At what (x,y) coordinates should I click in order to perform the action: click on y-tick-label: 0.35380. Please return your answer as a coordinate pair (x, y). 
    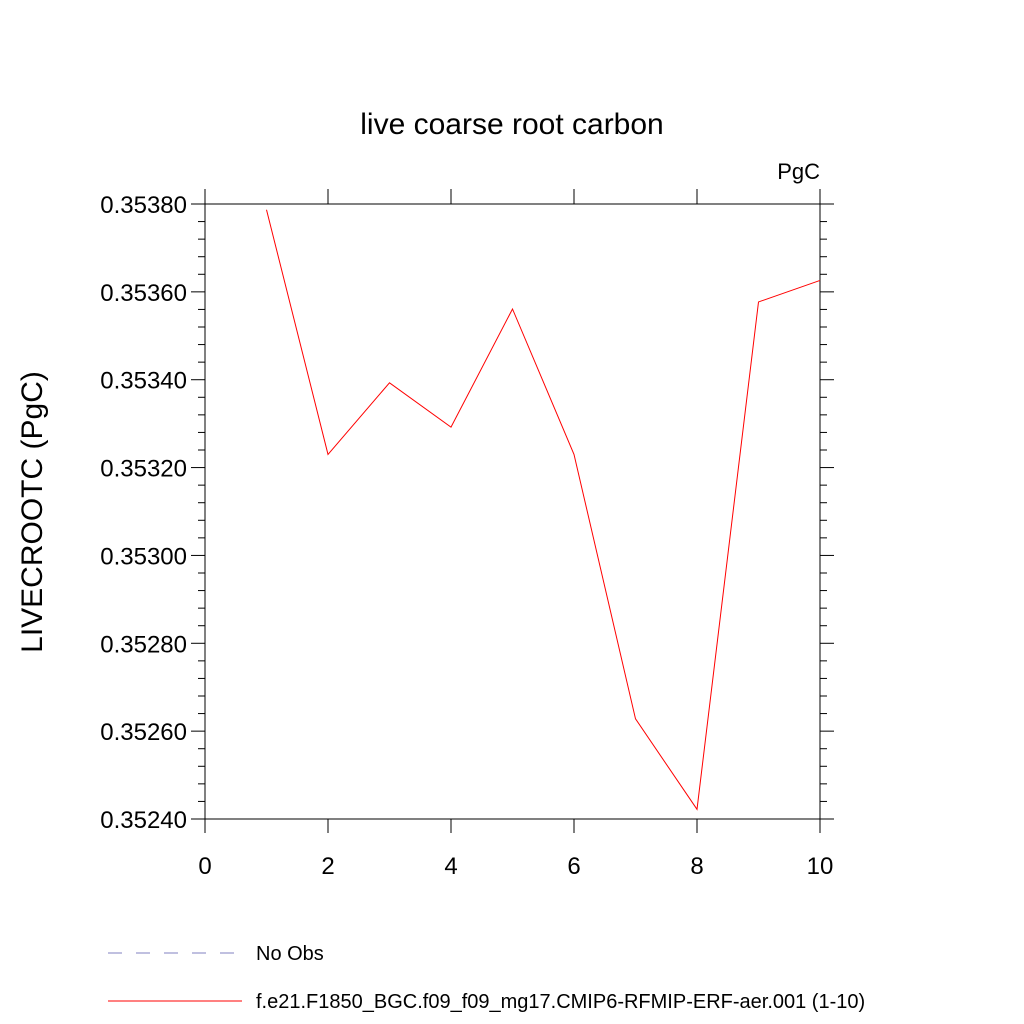
    Looking at the image, I should click on (143, 205).